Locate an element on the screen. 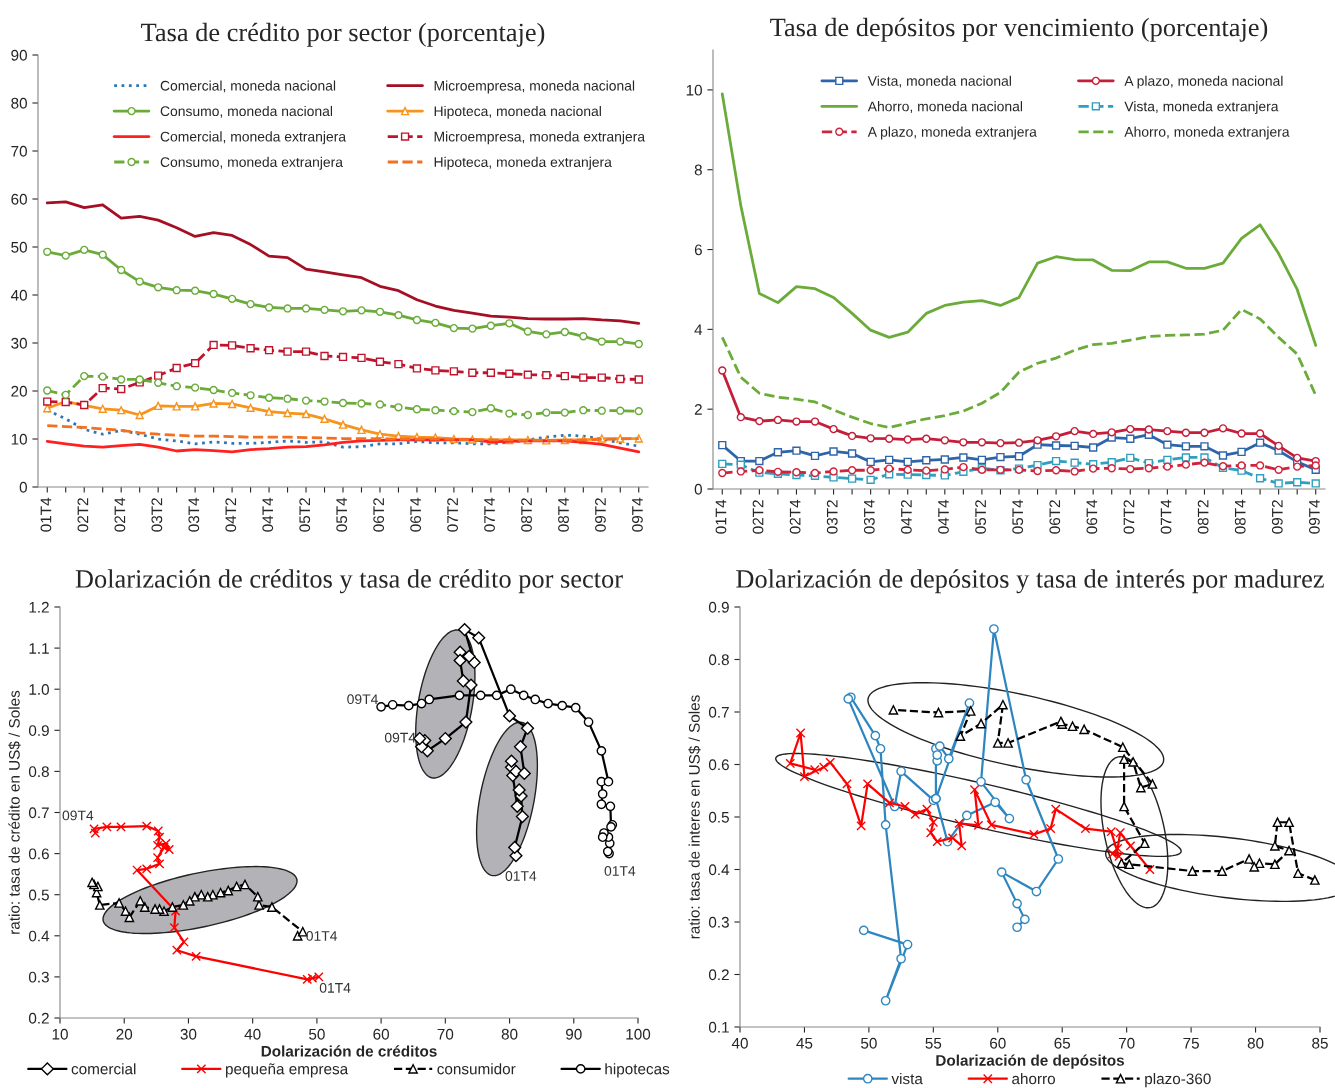 The width and height of the screenshot is (1335, 1088). y-tick-label: 60 is located at coordinates (19, 199).